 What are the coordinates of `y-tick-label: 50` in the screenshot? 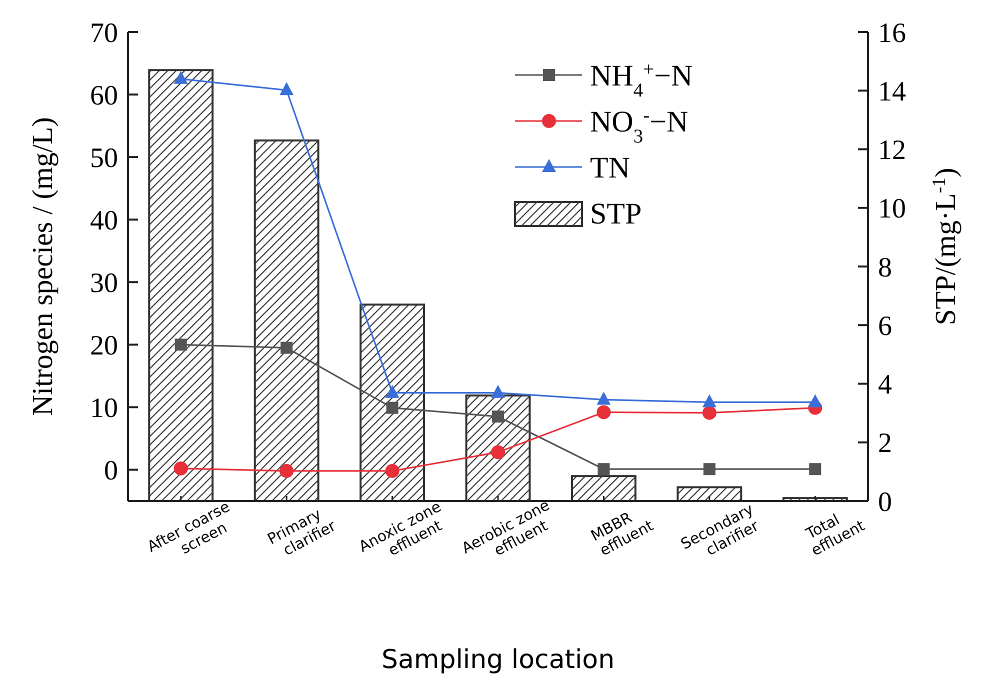 It's located at (104, 158).